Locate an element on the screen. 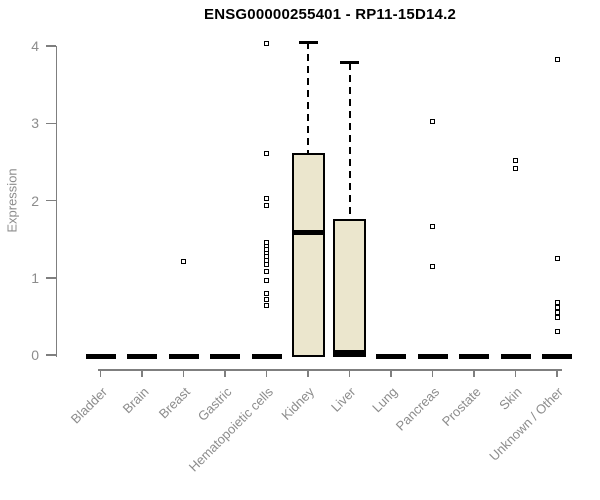 The width and height of the screenshot is (600, 500). y-tick-label: 1 is located at coordinates (35, 277).